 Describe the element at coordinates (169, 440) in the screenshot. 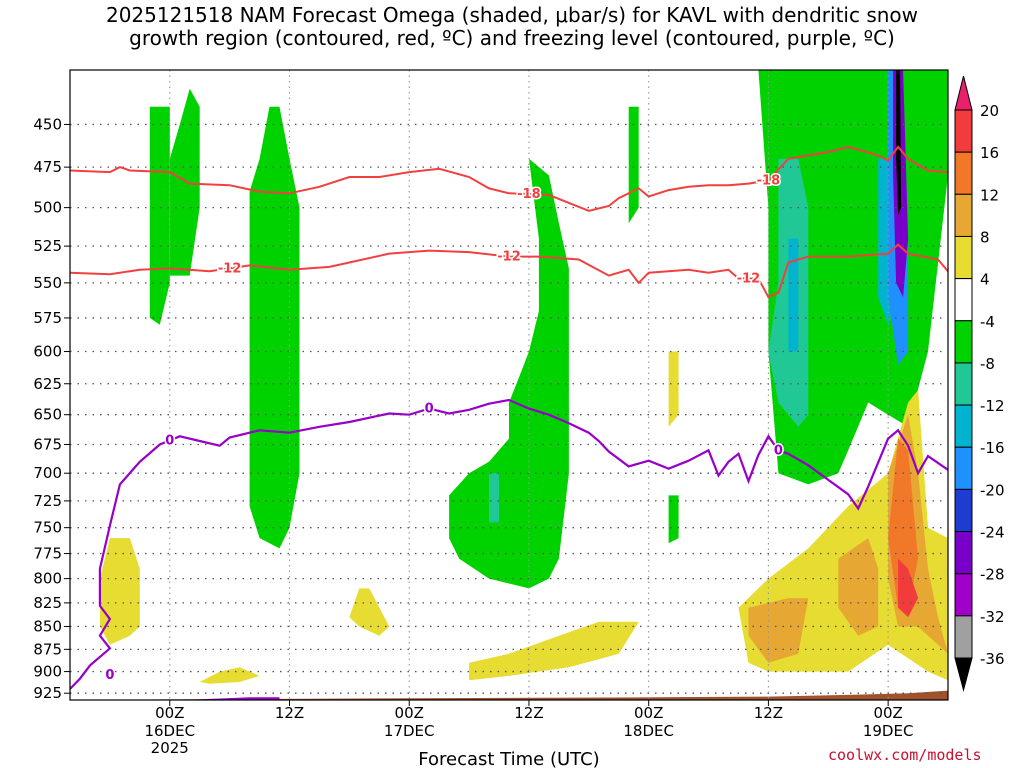

I see `contour-label-freezing_level-0: 0` at that location.